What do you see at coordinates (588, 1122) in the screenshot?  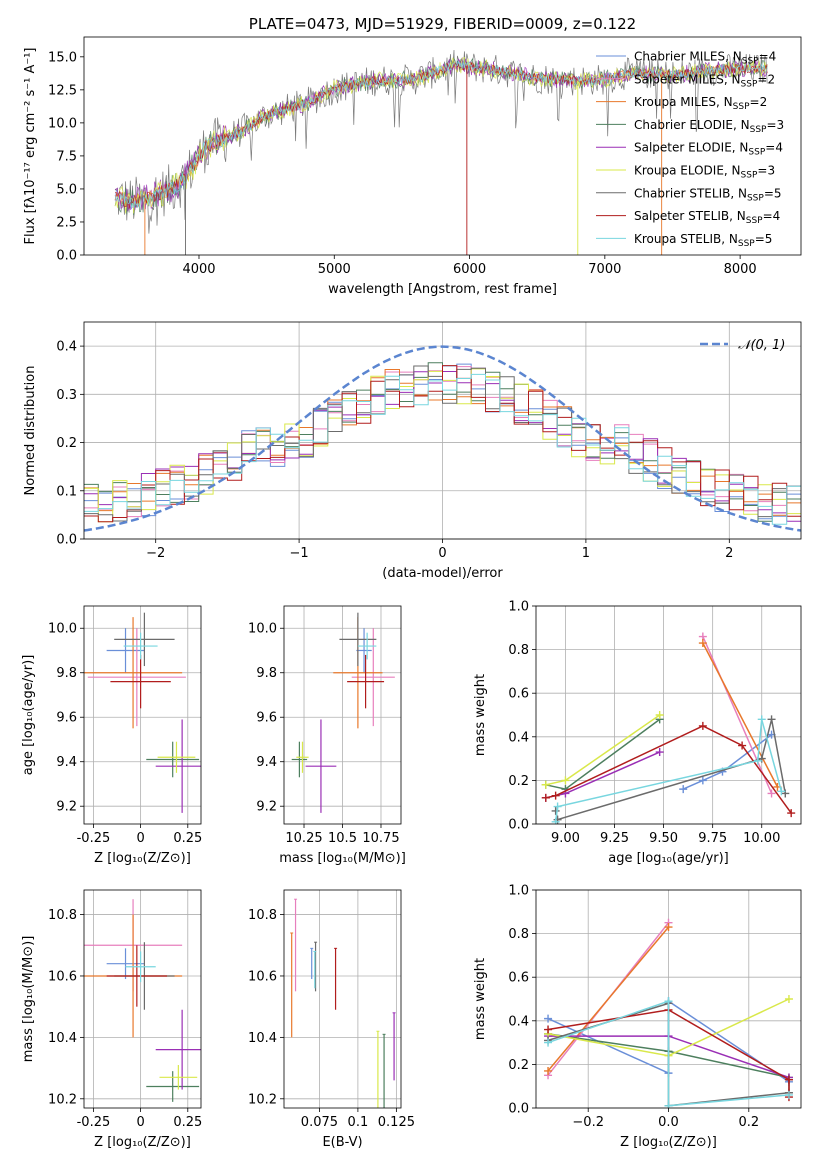 I see `tick-label-x: −0.2` at bounding box center [588, 1122].